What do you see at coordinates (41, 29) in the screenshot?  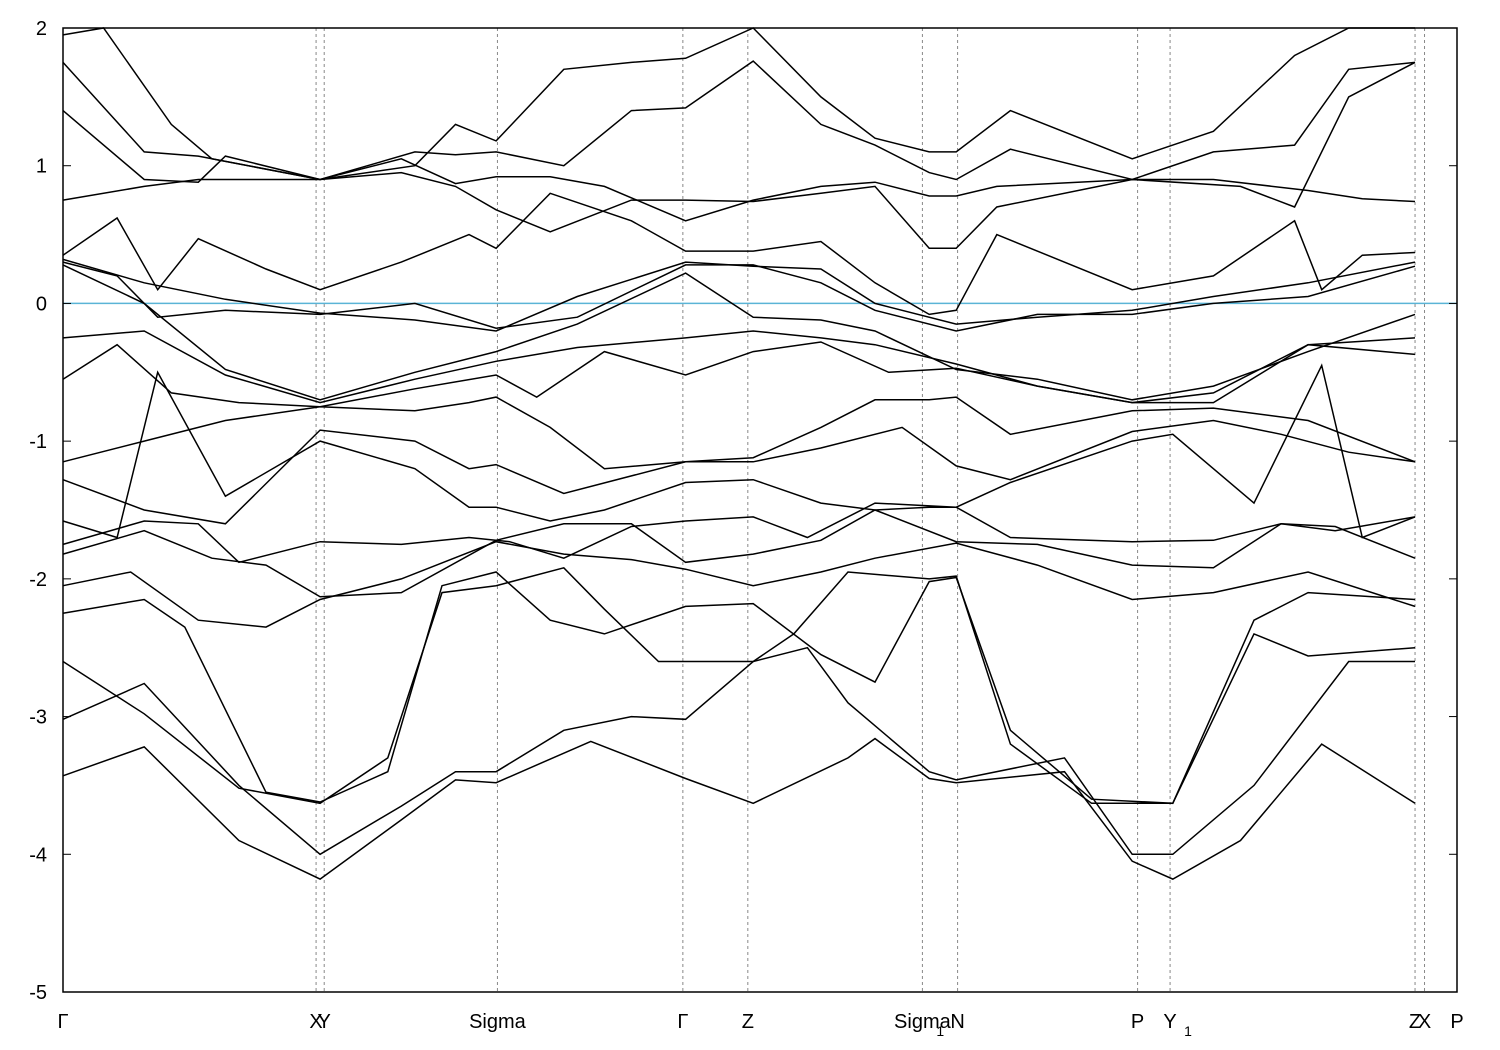 I see `ytick-label: 2` at bounding box center [41, 29].